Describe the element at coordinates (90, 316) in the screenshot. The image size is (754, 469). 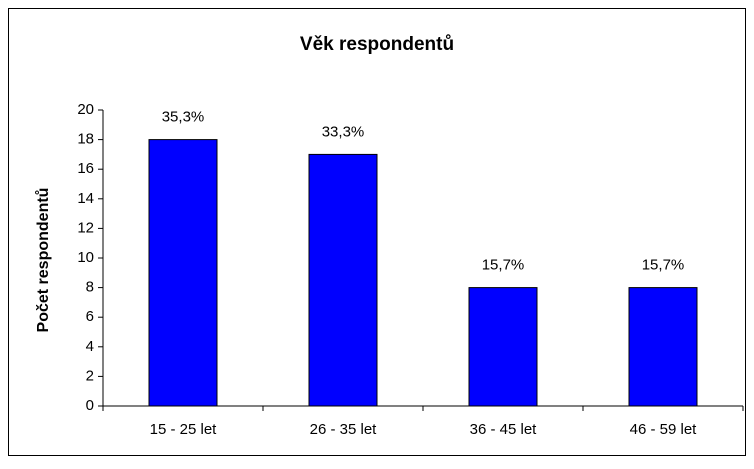
I see `y-tick-label: 6` at that location.